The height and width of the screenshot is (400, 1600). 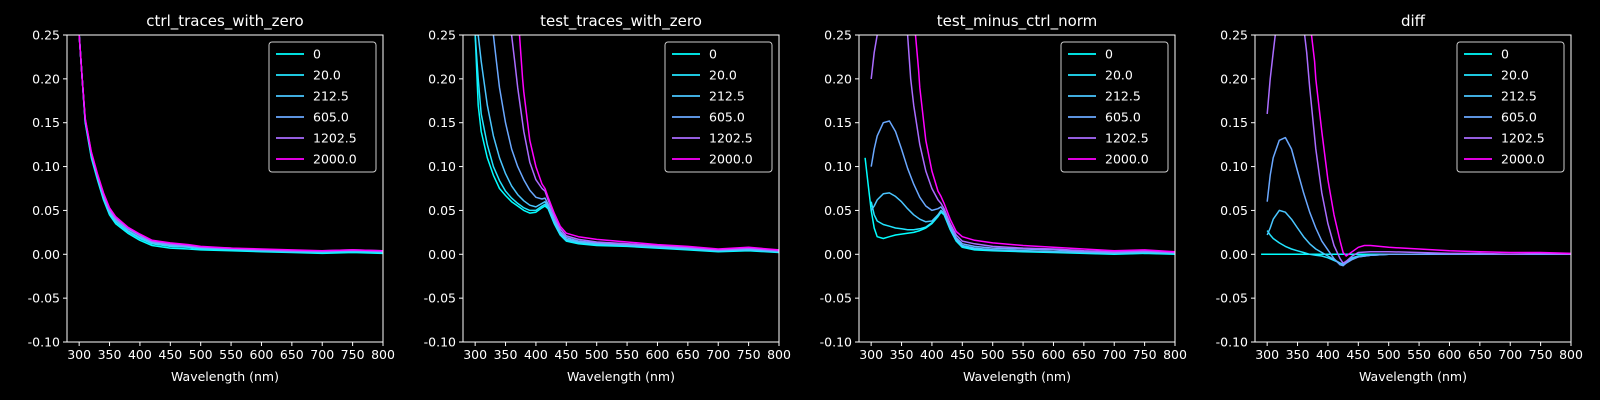 I want to click on chart-title: diff, so click(x=1413, y=21).